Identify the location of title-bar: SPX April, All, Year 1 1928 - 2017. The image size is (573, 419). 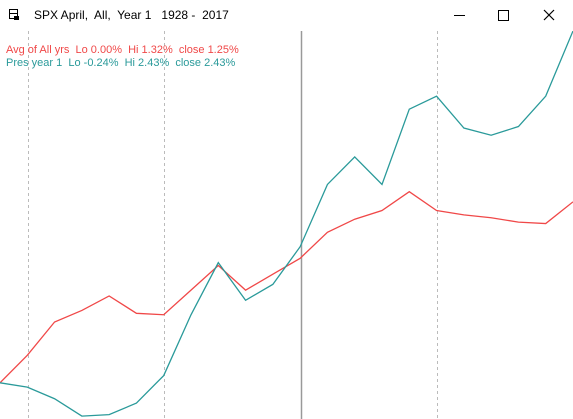
(286, 15).